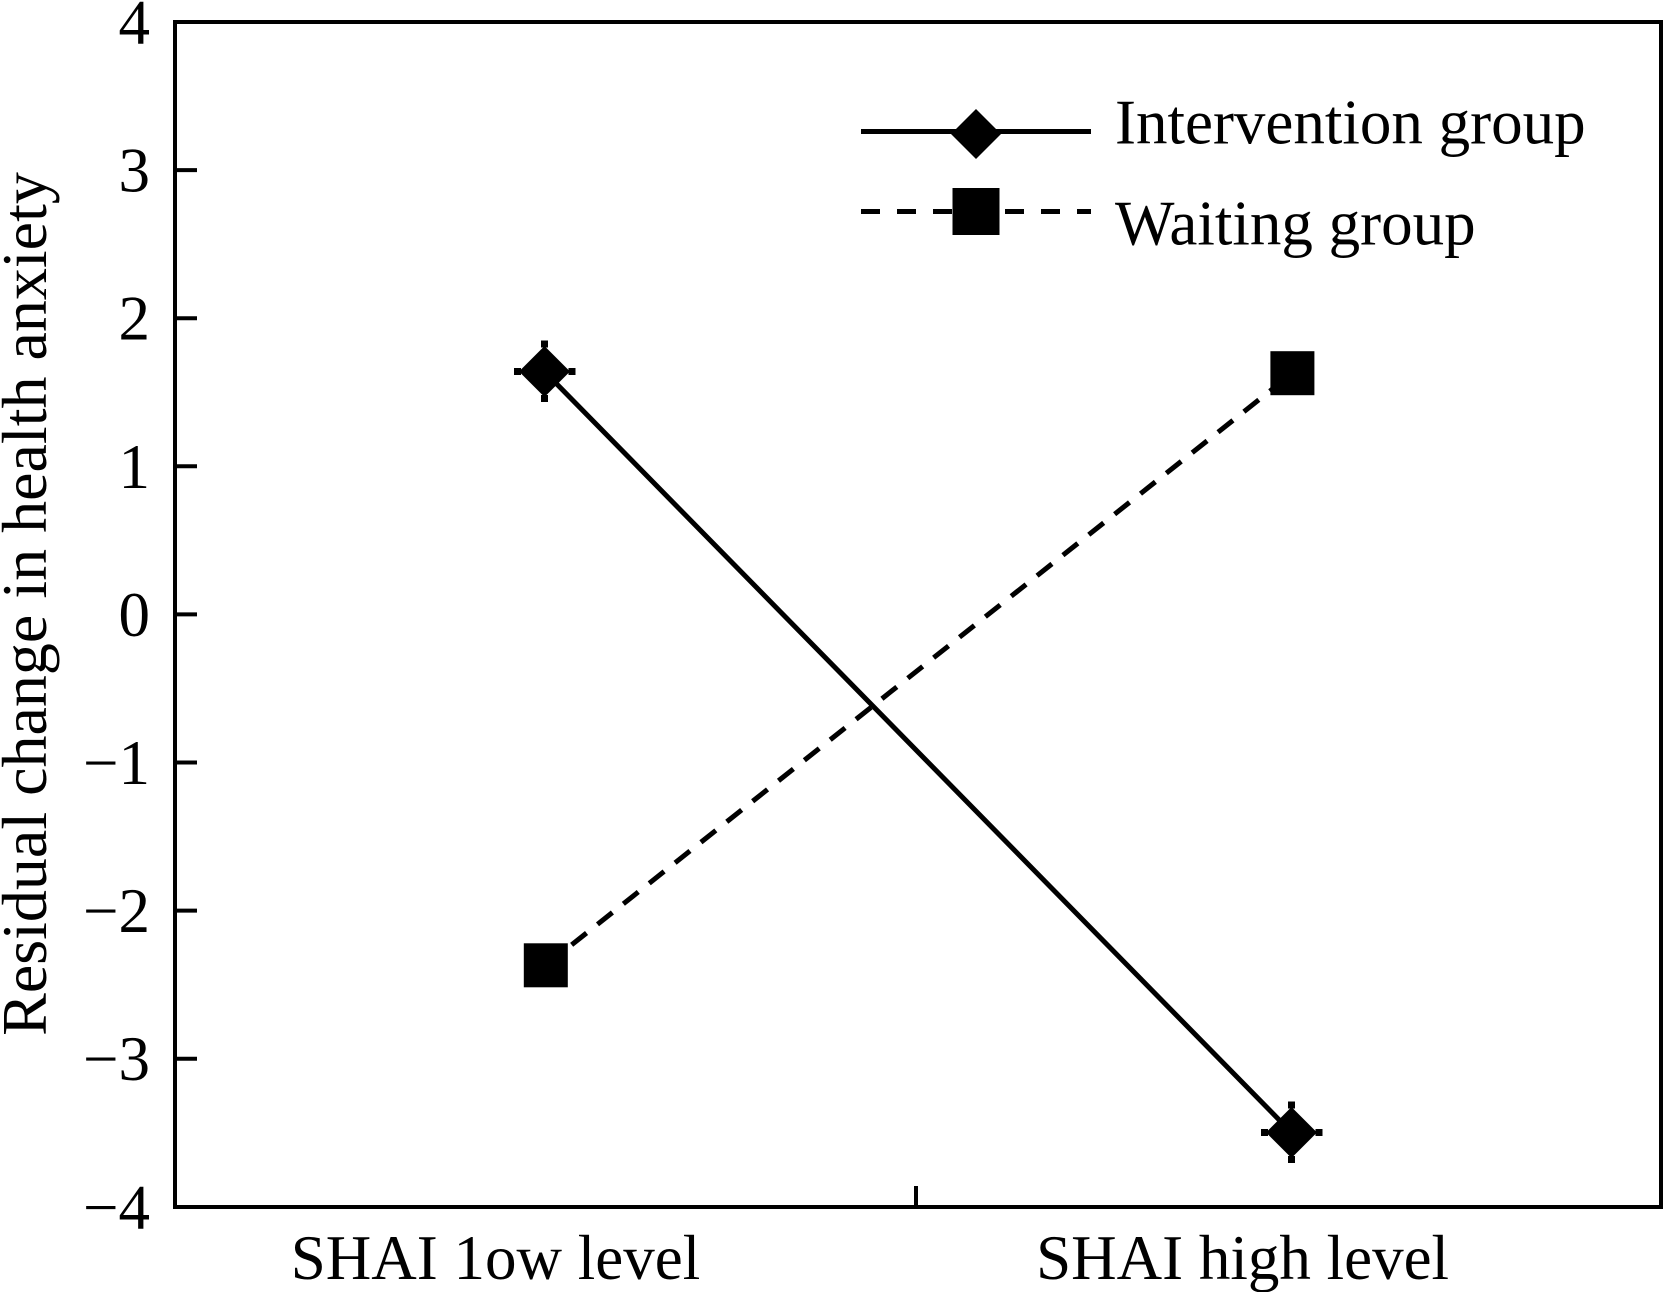 The image size is (1664, 1292). What do you see at coordinates (116, 911) in the screenshot?
I see `svg-text: −2` at bounding box center [116, 911].